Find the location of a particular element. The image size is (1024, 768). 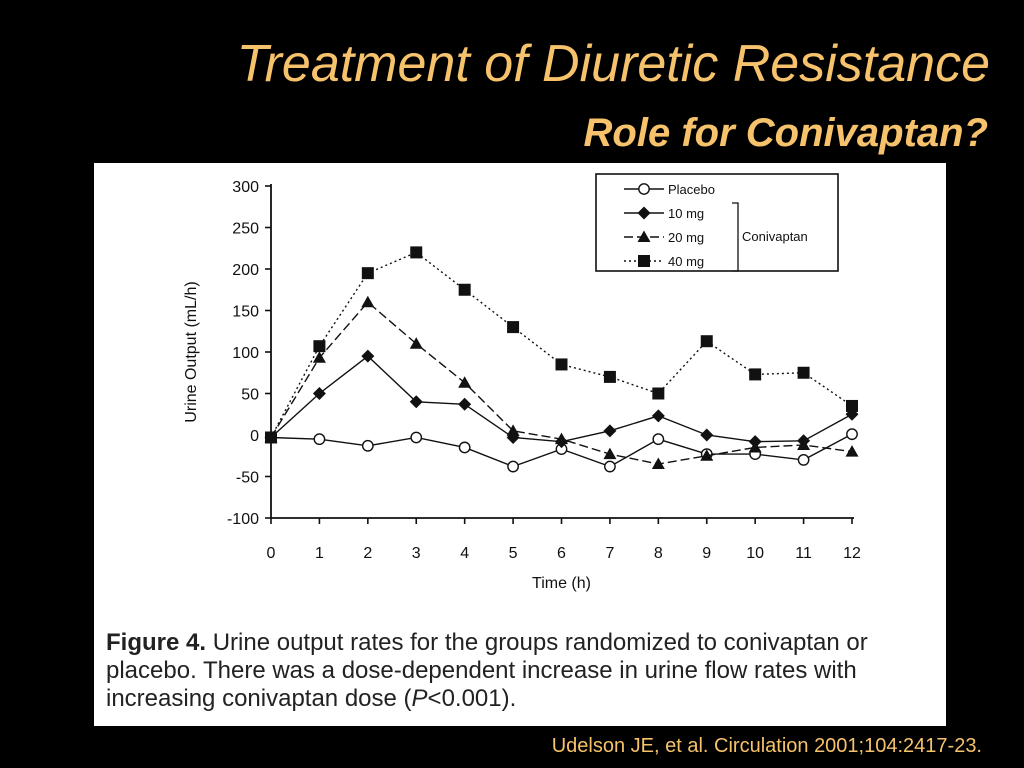

y-tick-label: 300 is located at coordinates (245, 187).